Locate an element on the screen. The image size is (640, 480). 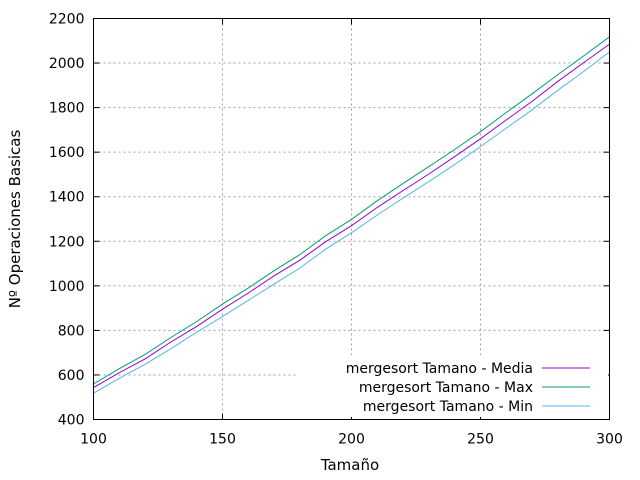
y-tick-label: 1800 is located at coordinates (67, 109).